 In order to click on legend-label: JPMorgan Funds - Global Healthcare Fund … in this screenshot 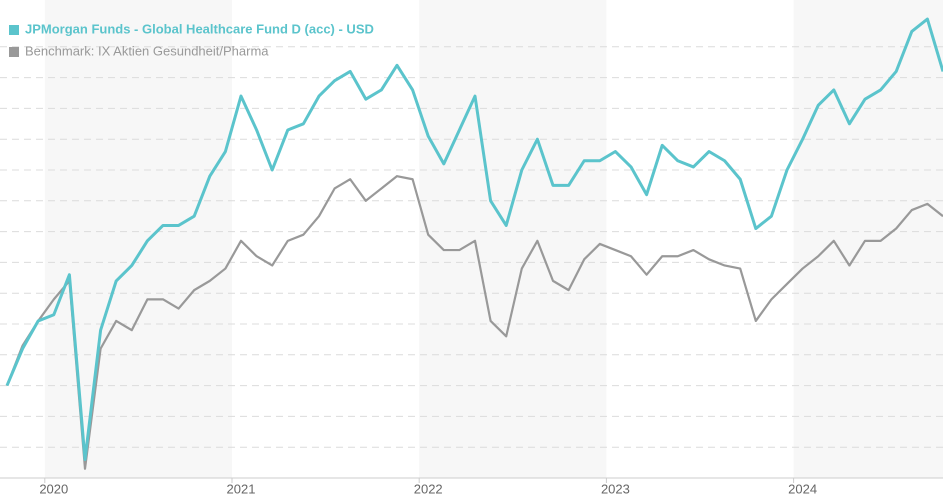, I will do `click(199, 28)`.